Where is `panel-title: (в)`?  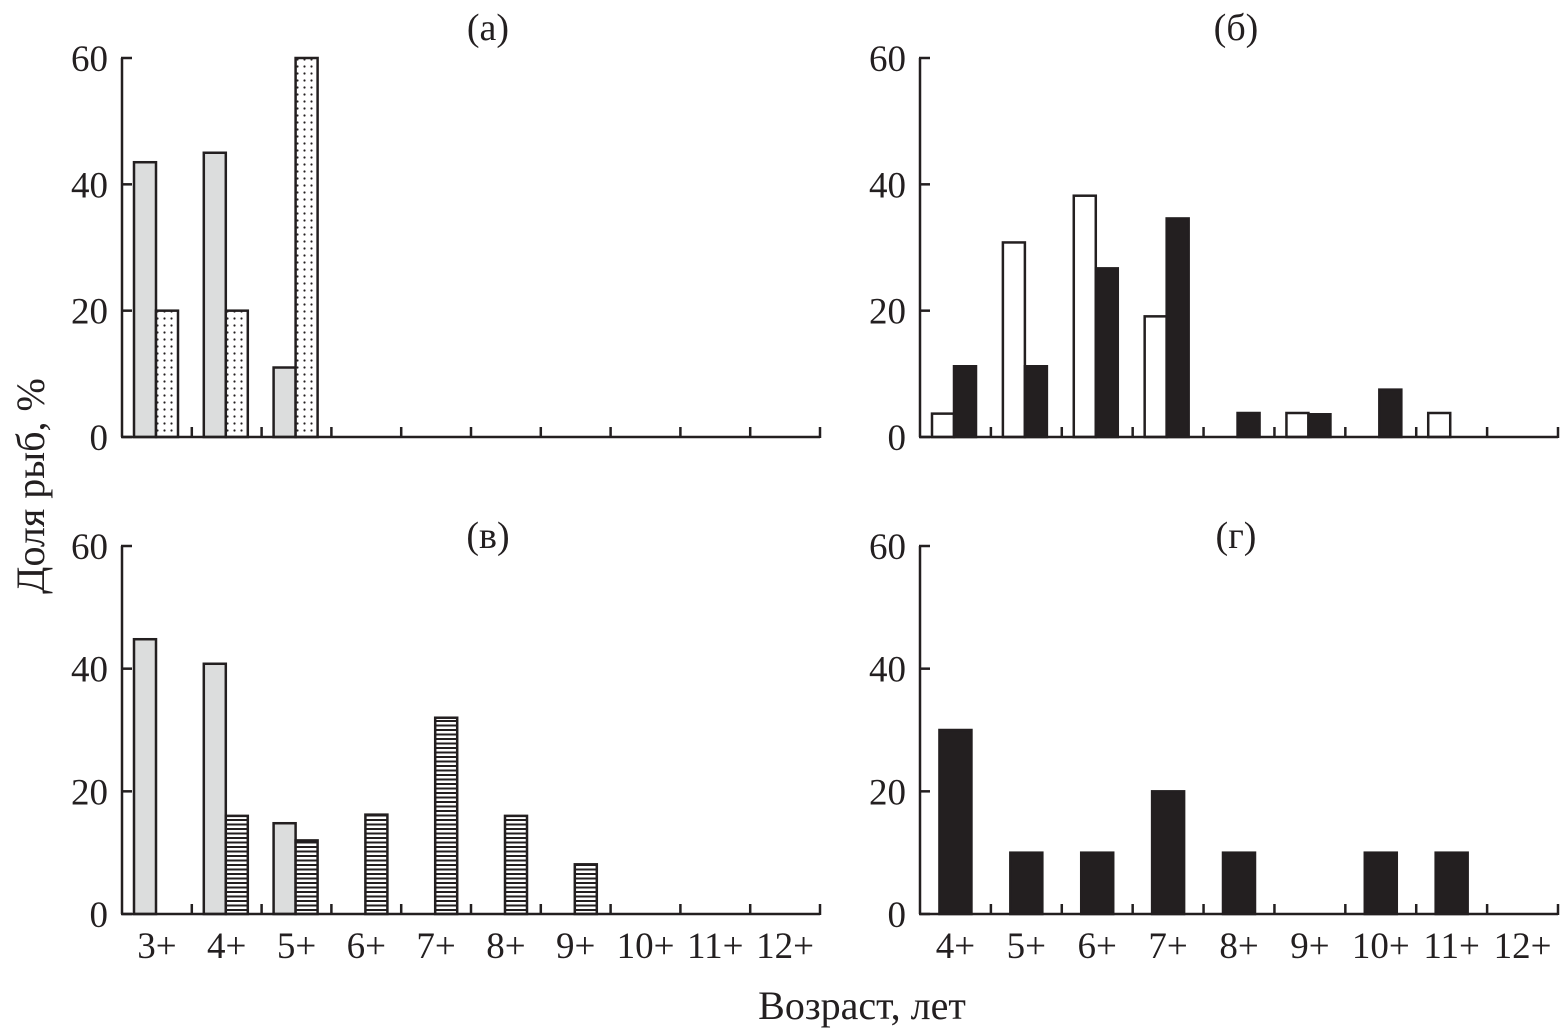
panel-title: (в) is located at coordinates (487, 536).